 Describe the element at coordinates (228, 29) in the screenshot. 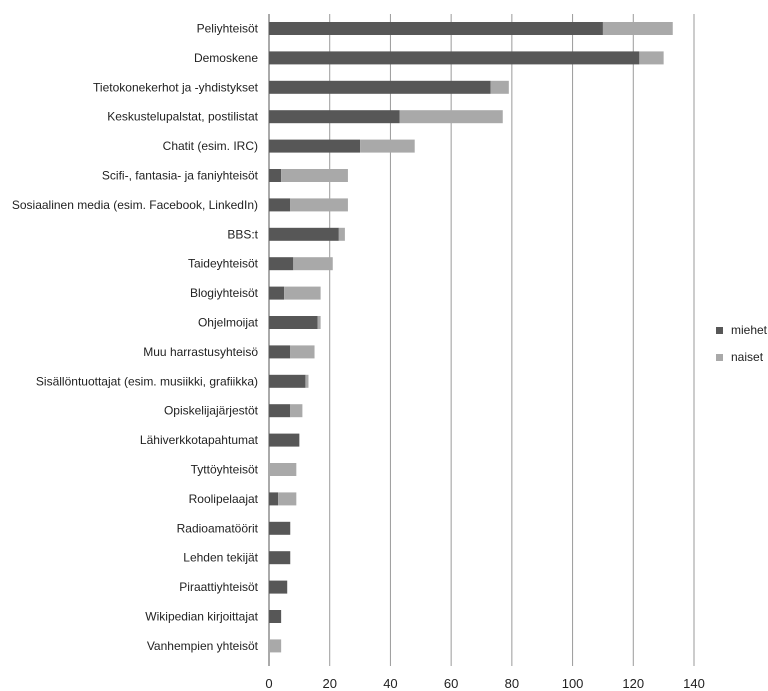

I see `category-label: Peliyhteisöt` at that location.